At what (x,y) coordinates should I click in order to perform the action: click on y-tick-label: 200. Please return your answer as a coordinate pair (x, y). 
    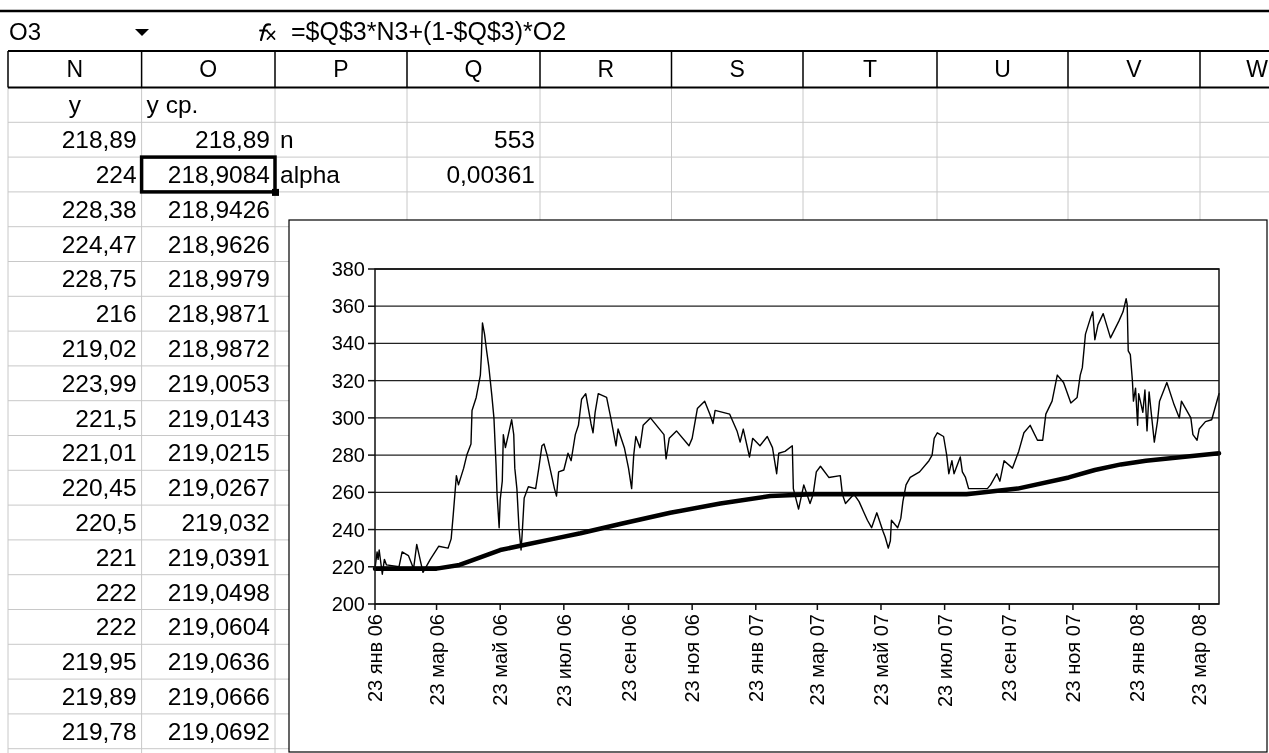
    Looking at the image, I should click on (348, 604).